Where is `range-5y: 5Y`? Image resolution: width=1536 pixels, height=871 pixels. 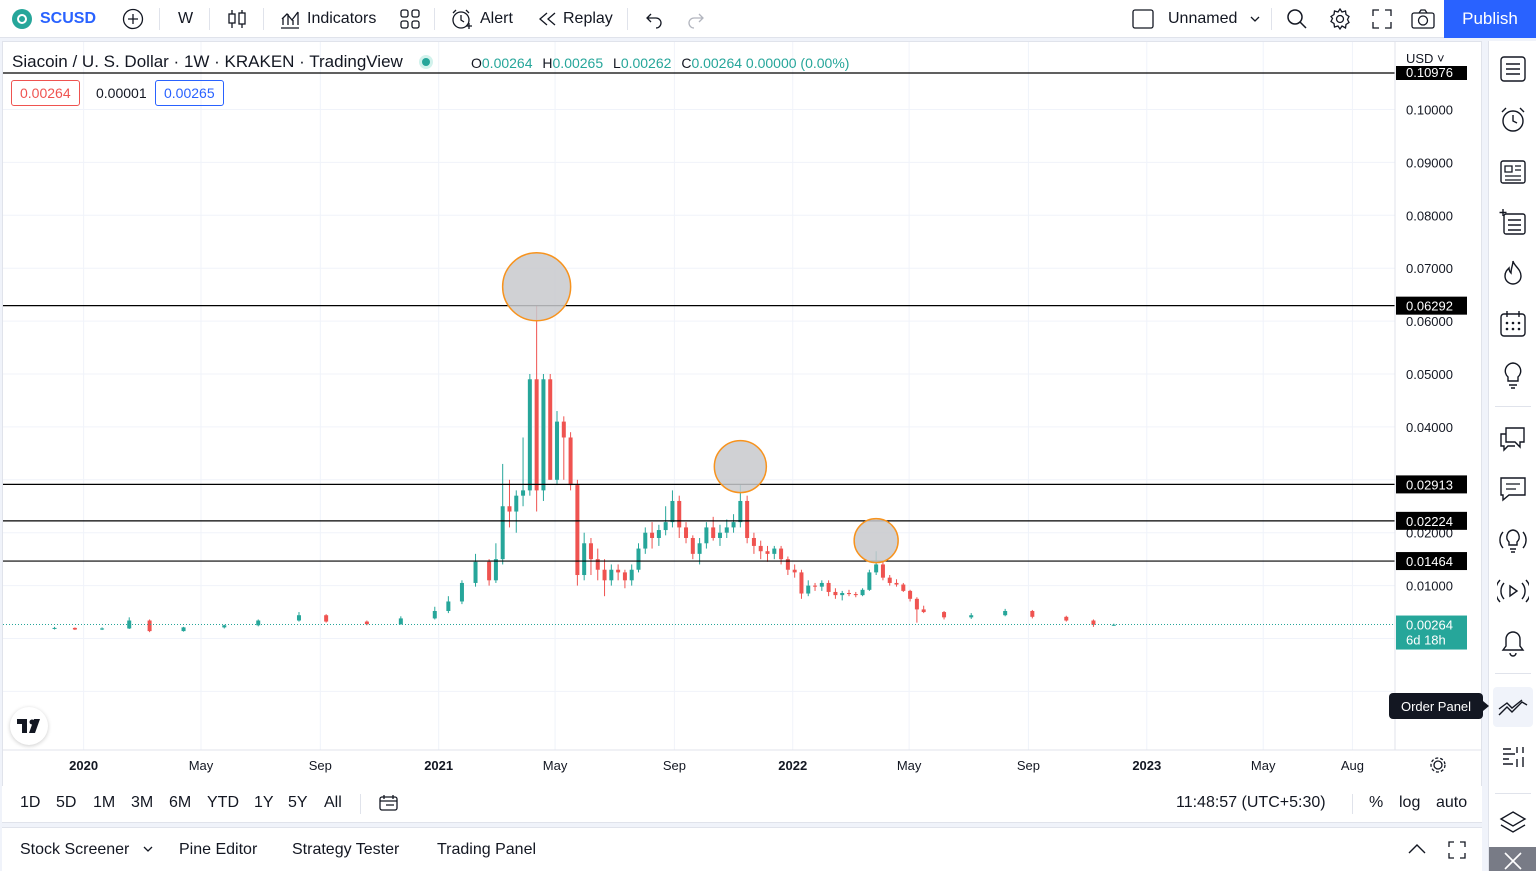
range-5y: 5Y is located at coordinates (298, 802).